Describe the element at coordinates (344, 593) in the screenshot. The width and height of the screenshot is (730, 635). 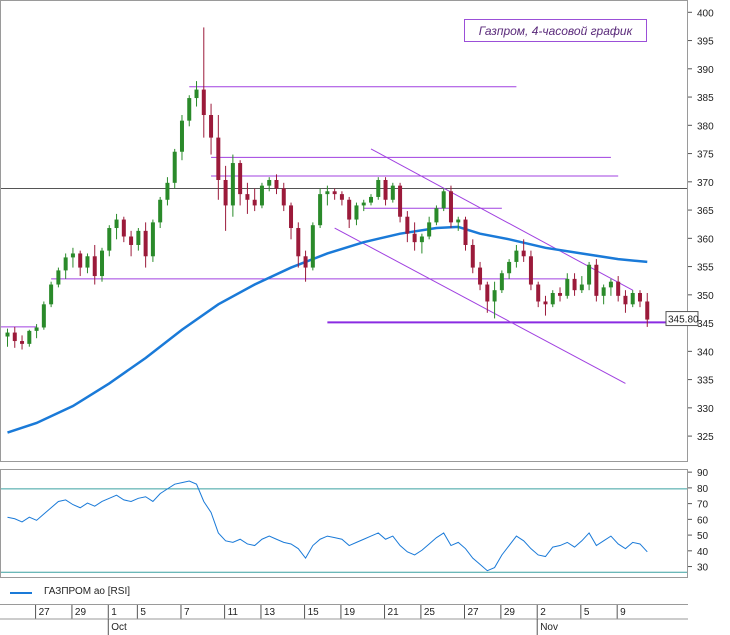
I see `indicator-legend: ГАЗПРОМ ао [RSI]` at that location.